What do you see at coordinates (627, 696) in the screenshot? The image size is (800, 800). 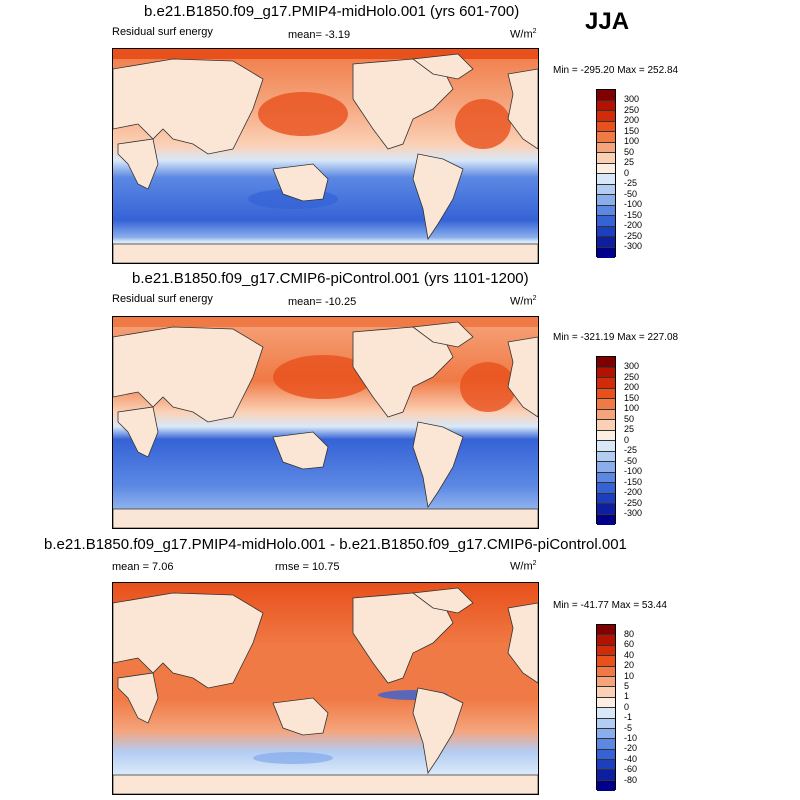 I see `colorbar-tick: 1` at bounding box center [627, 696].